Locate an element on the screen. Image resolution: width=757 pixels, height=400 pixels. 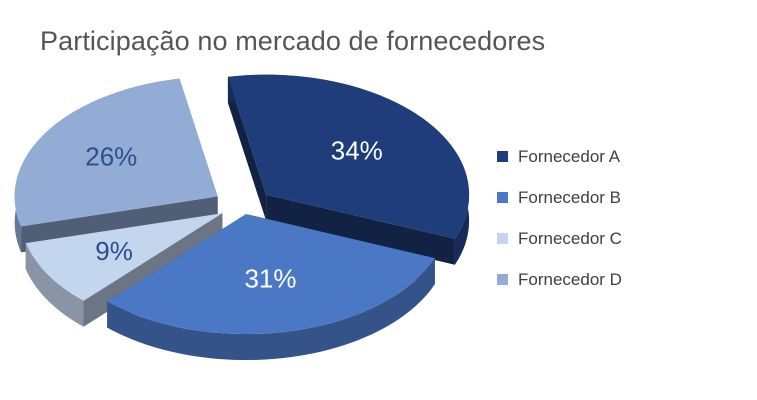
data-label-fornecedor-a: 34% is located at coordinates (357, 150).